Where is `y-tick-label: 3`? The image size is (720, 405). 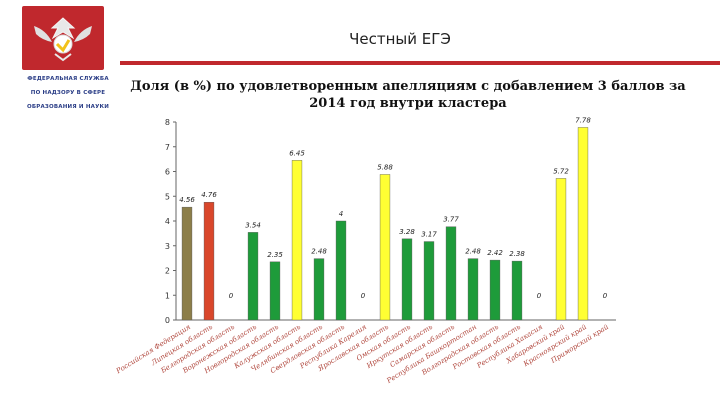 y-tick-label: 3 is located at coordinates (167, 246).